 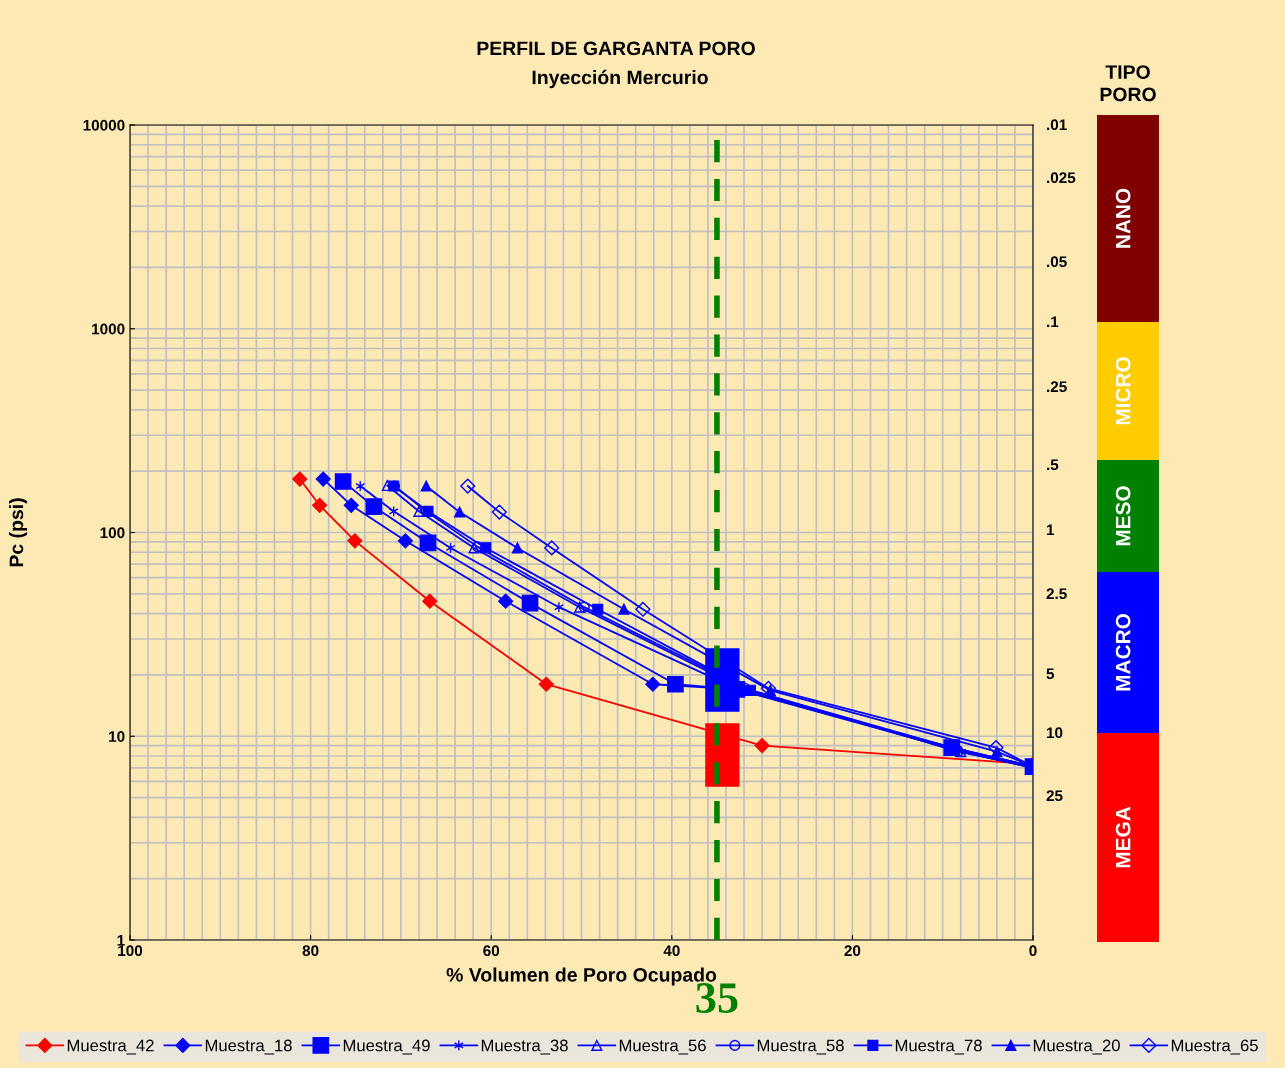 I want to click on y-tick-label: 1, so click(x=121, y=940).